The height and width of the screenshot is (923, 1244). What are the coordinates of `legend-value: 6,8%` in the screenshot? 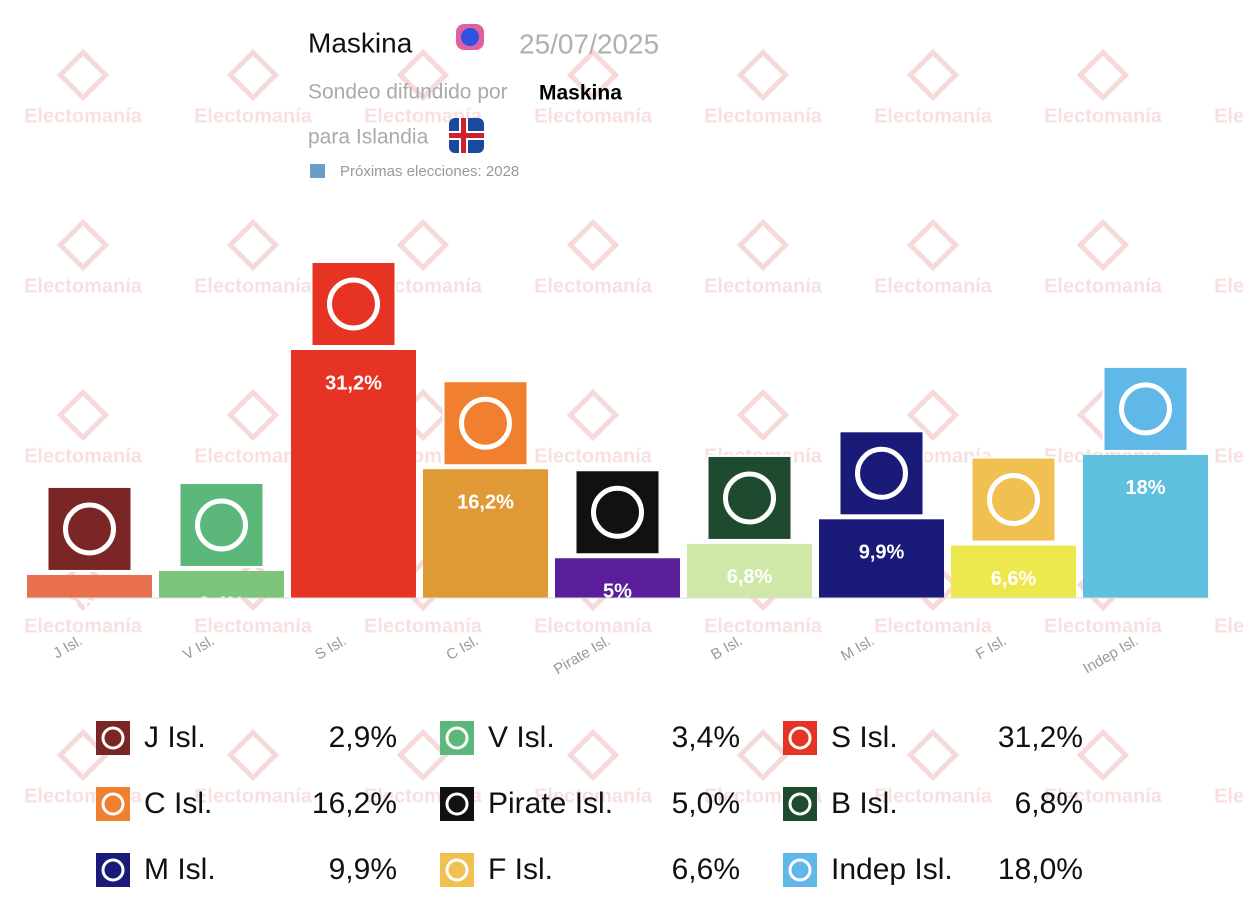 It's located at (1049, 803).